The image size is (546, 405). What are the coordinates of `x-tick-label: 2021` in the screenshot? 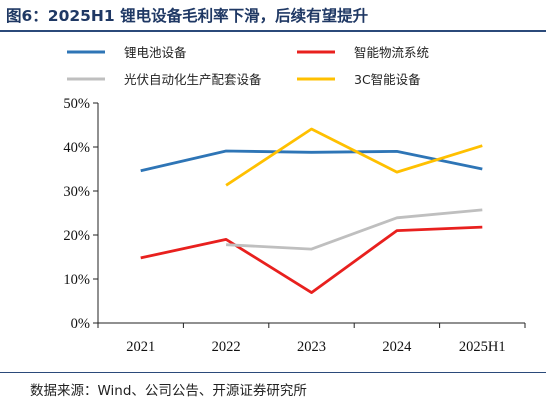 It's located at (140, 347).